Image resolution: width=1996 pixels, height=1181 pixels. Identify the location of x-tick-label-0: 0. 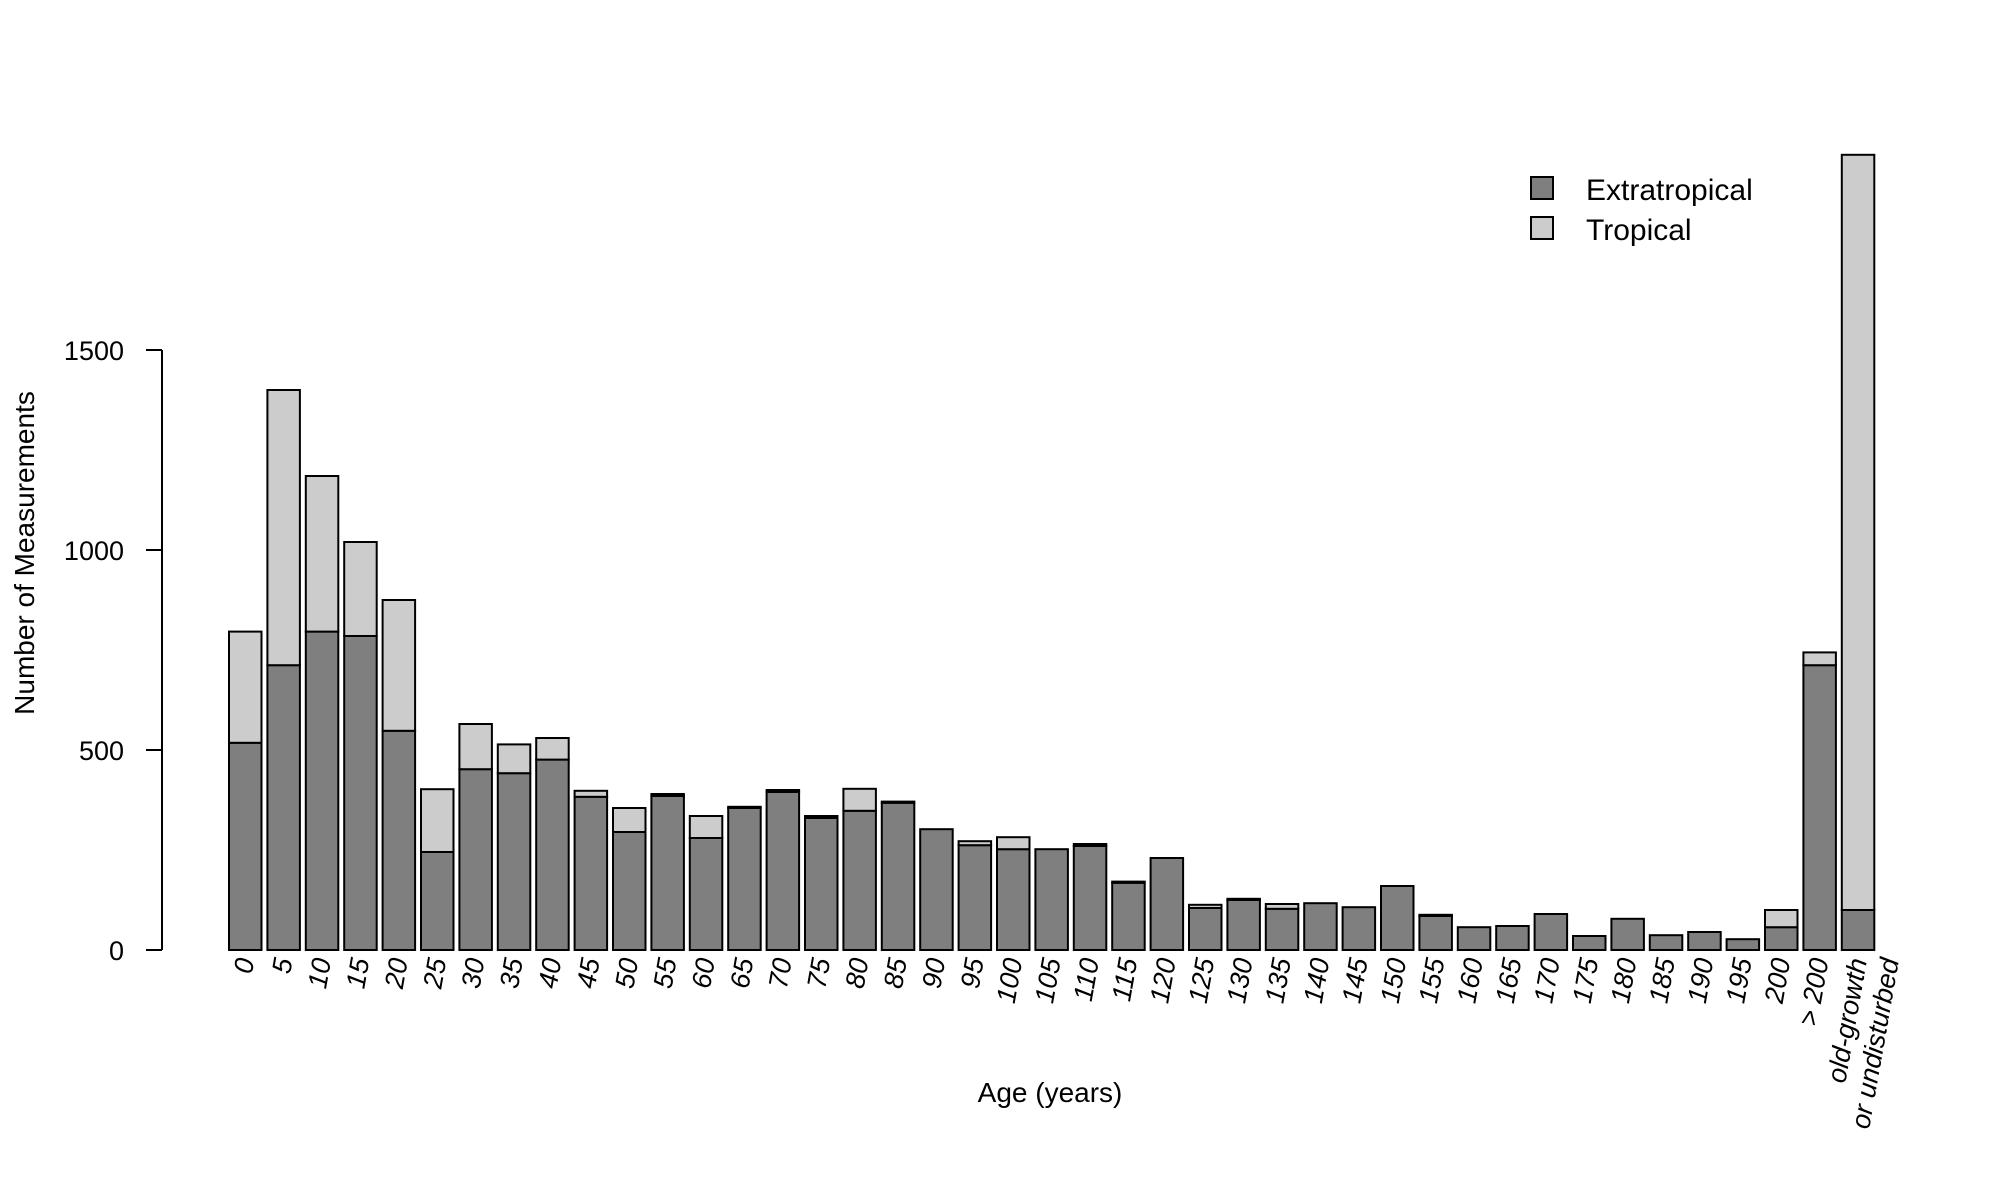
(244, 966).